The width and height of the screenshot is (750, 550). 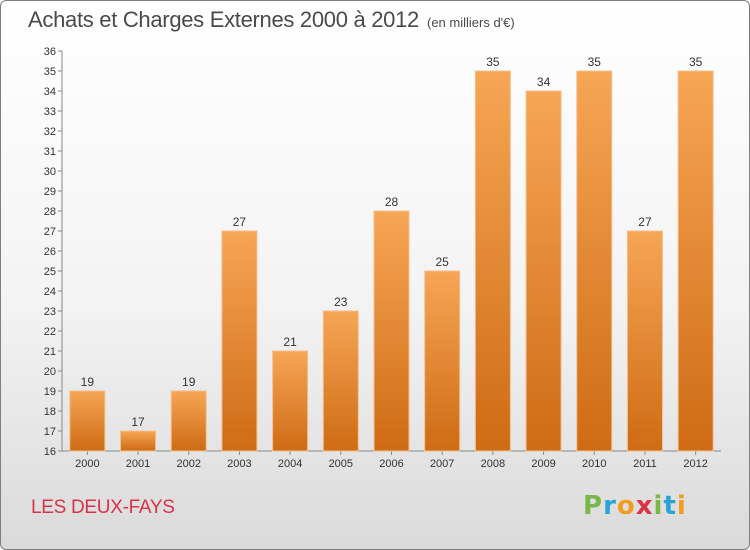 I want to click on x-tick-label-2010: 2010, so click(x=594, y=464).